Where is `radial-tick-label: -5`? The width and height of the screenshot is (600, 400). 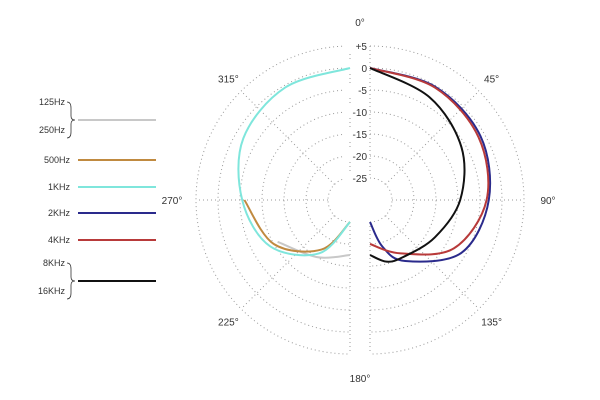 radial-tick-label: -5 is located at coordinates (362, 91).